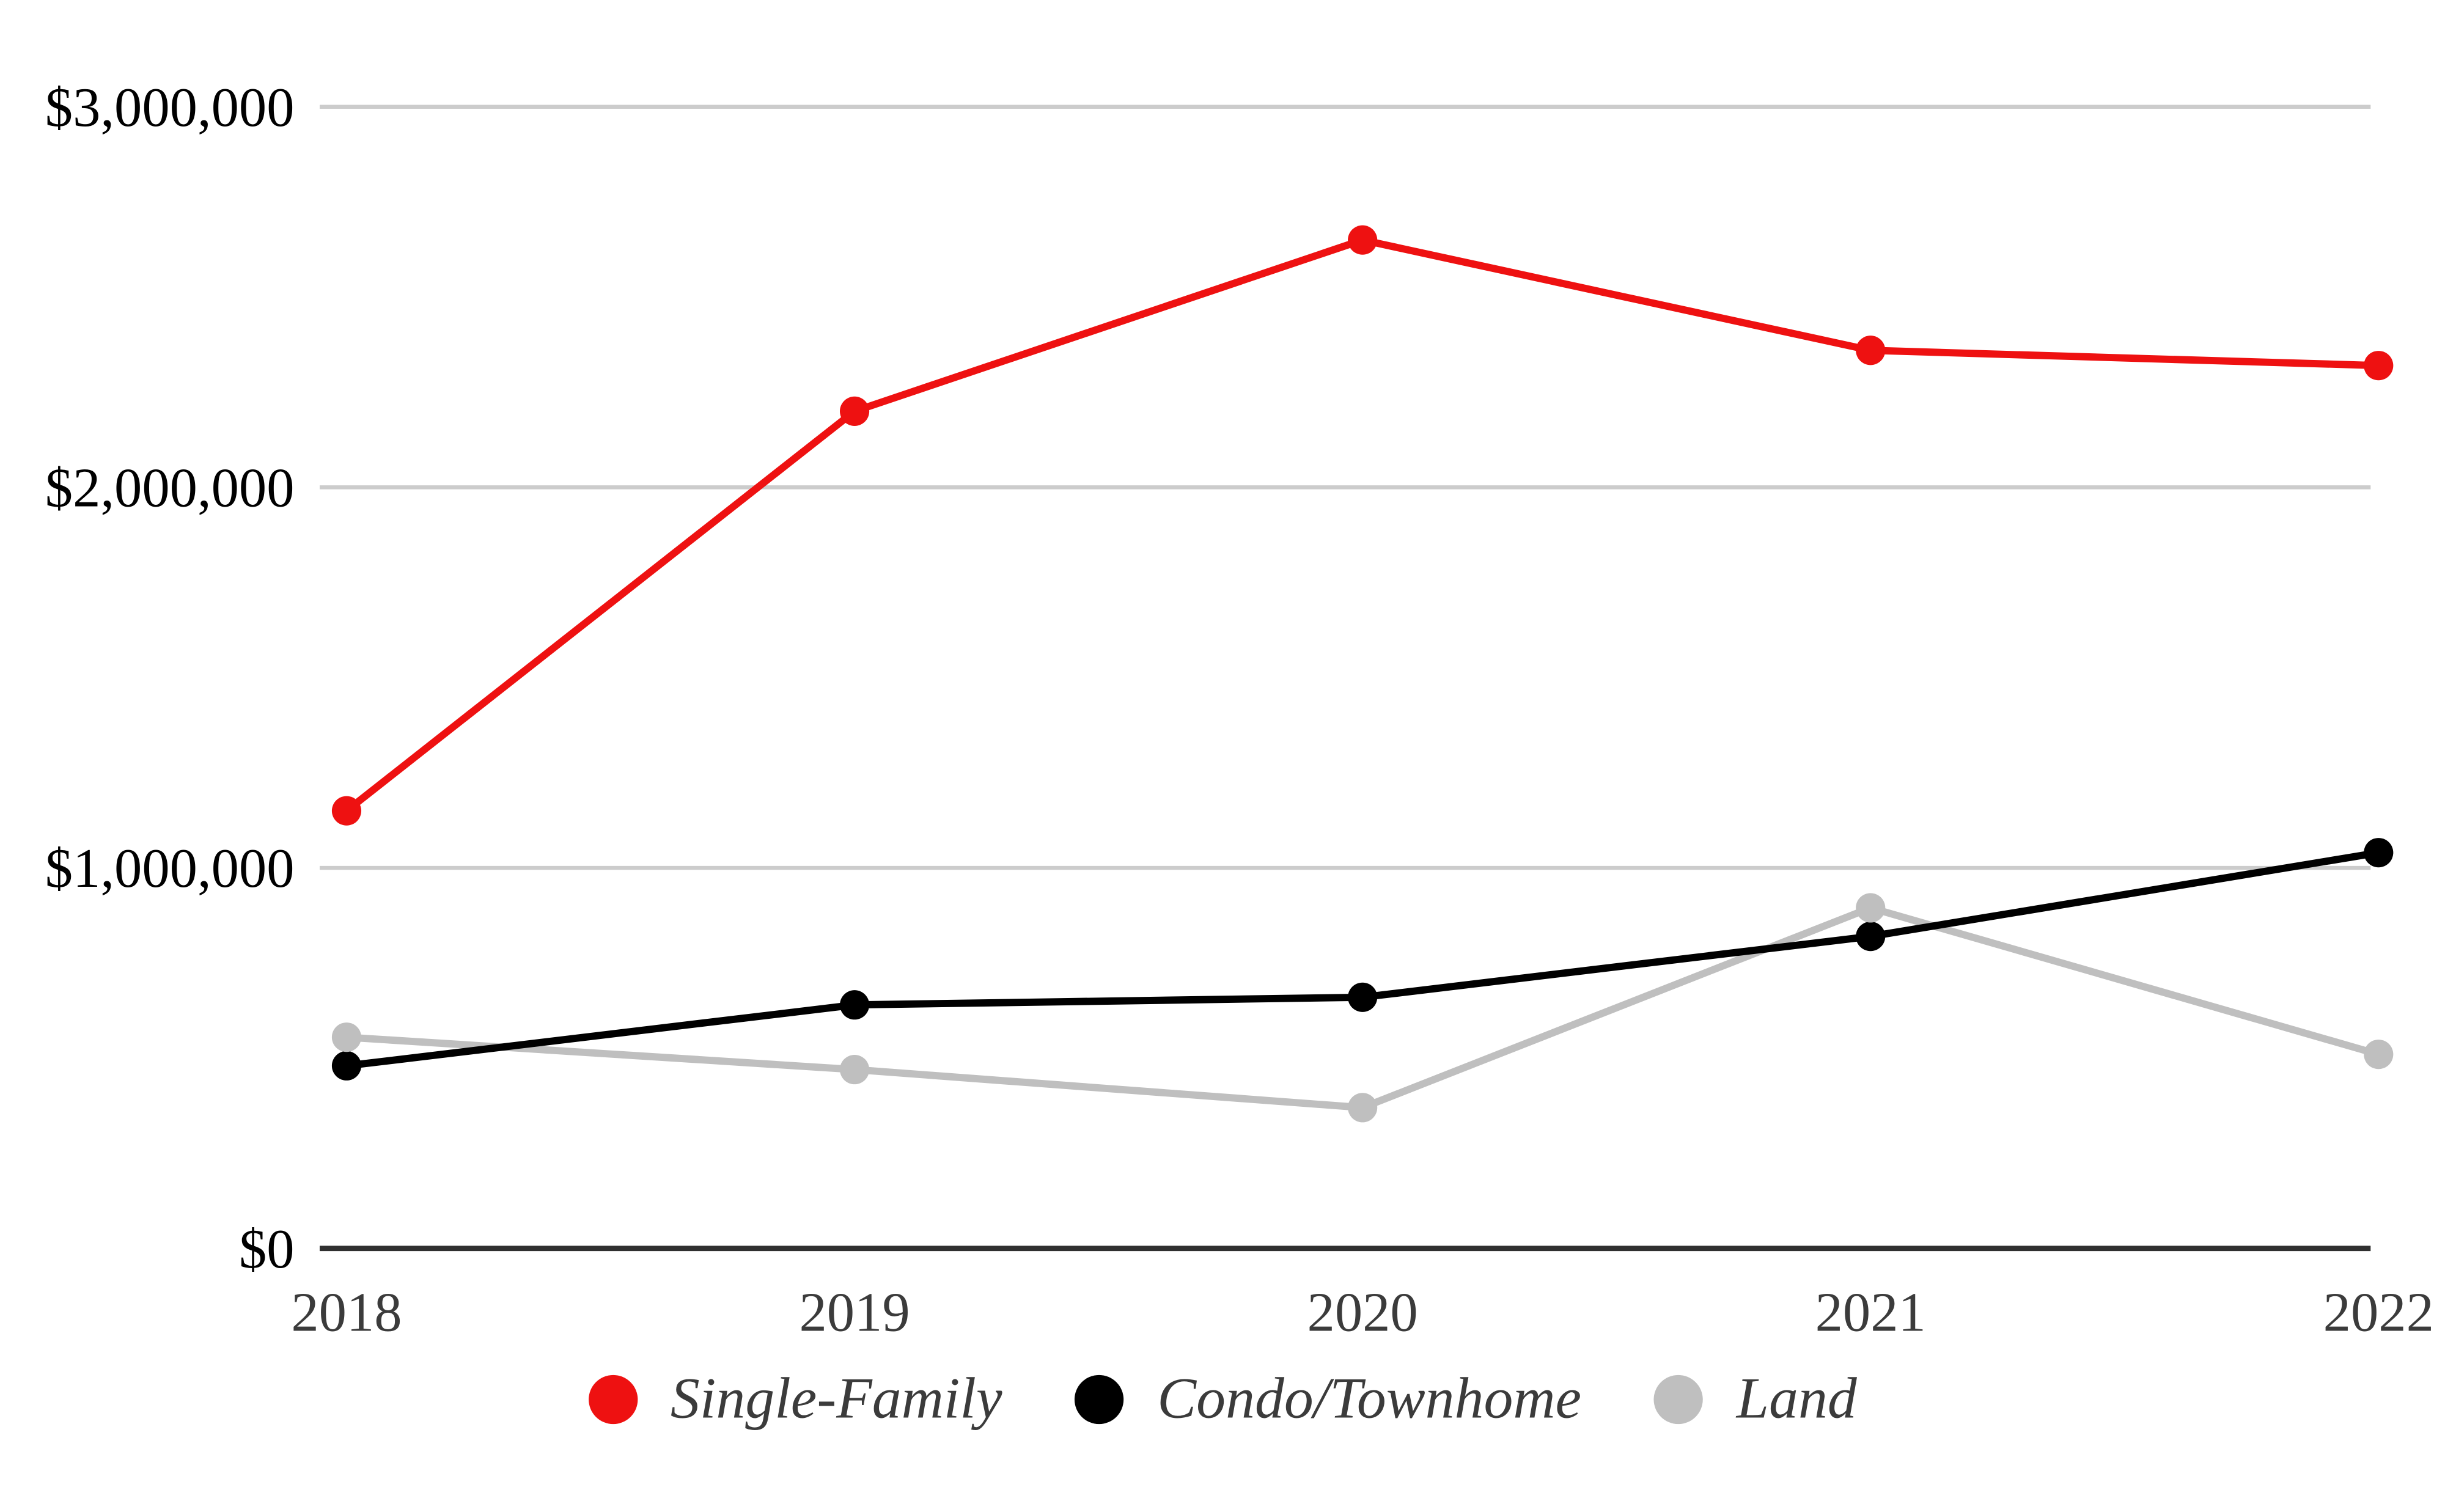 The image size is (2445, 1512). What do you see at coordinates (346, 1312) in the screenshot?
I see `x-axis-tick-label: 2018` at bounding box center [346, 1312].